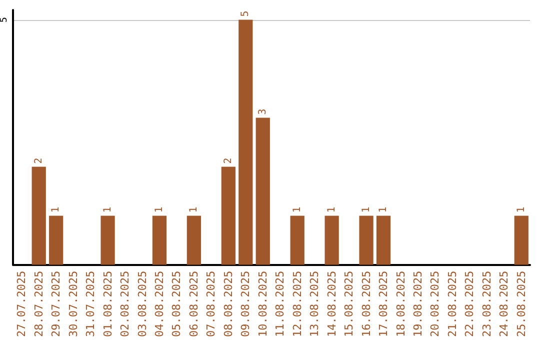  What do you see at coordinates (193, 304) in the screenshot?
I see `x-tick-label: 06.08.2025` at bounding box center [193, 304].